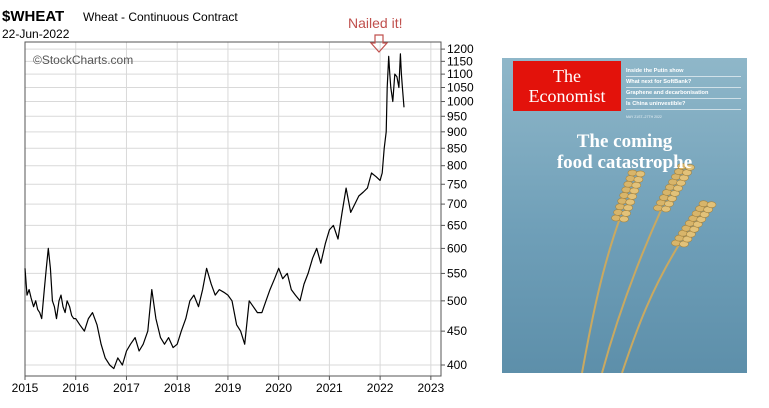 Image resolution: width=769 pixels, height=408 pixels. I want to click on watermark: ©StockCharts.com, so click(83, 60).